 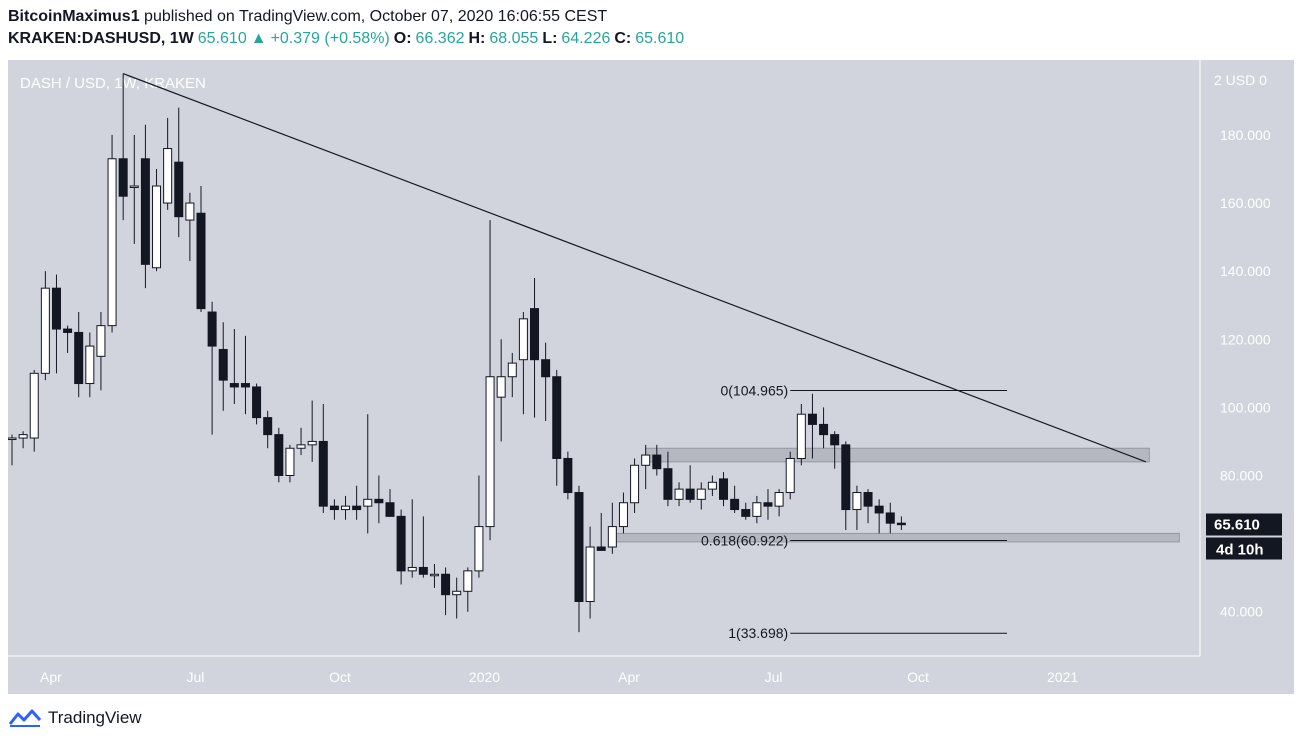 I want to click on high-label: H:, so click(x=477, y=38).